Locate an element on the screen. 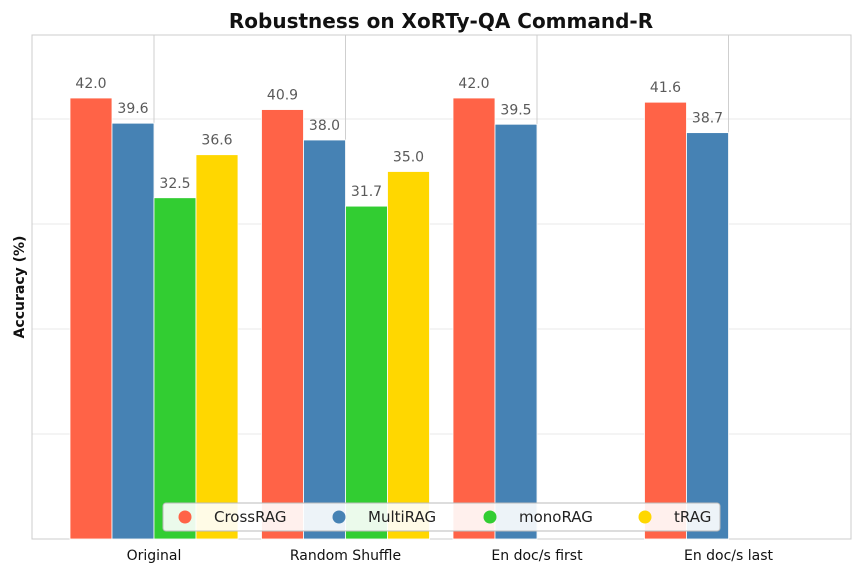 This screenshot has width=864, height=576. data-label: 38.0 is located at coordinates (324, 126).